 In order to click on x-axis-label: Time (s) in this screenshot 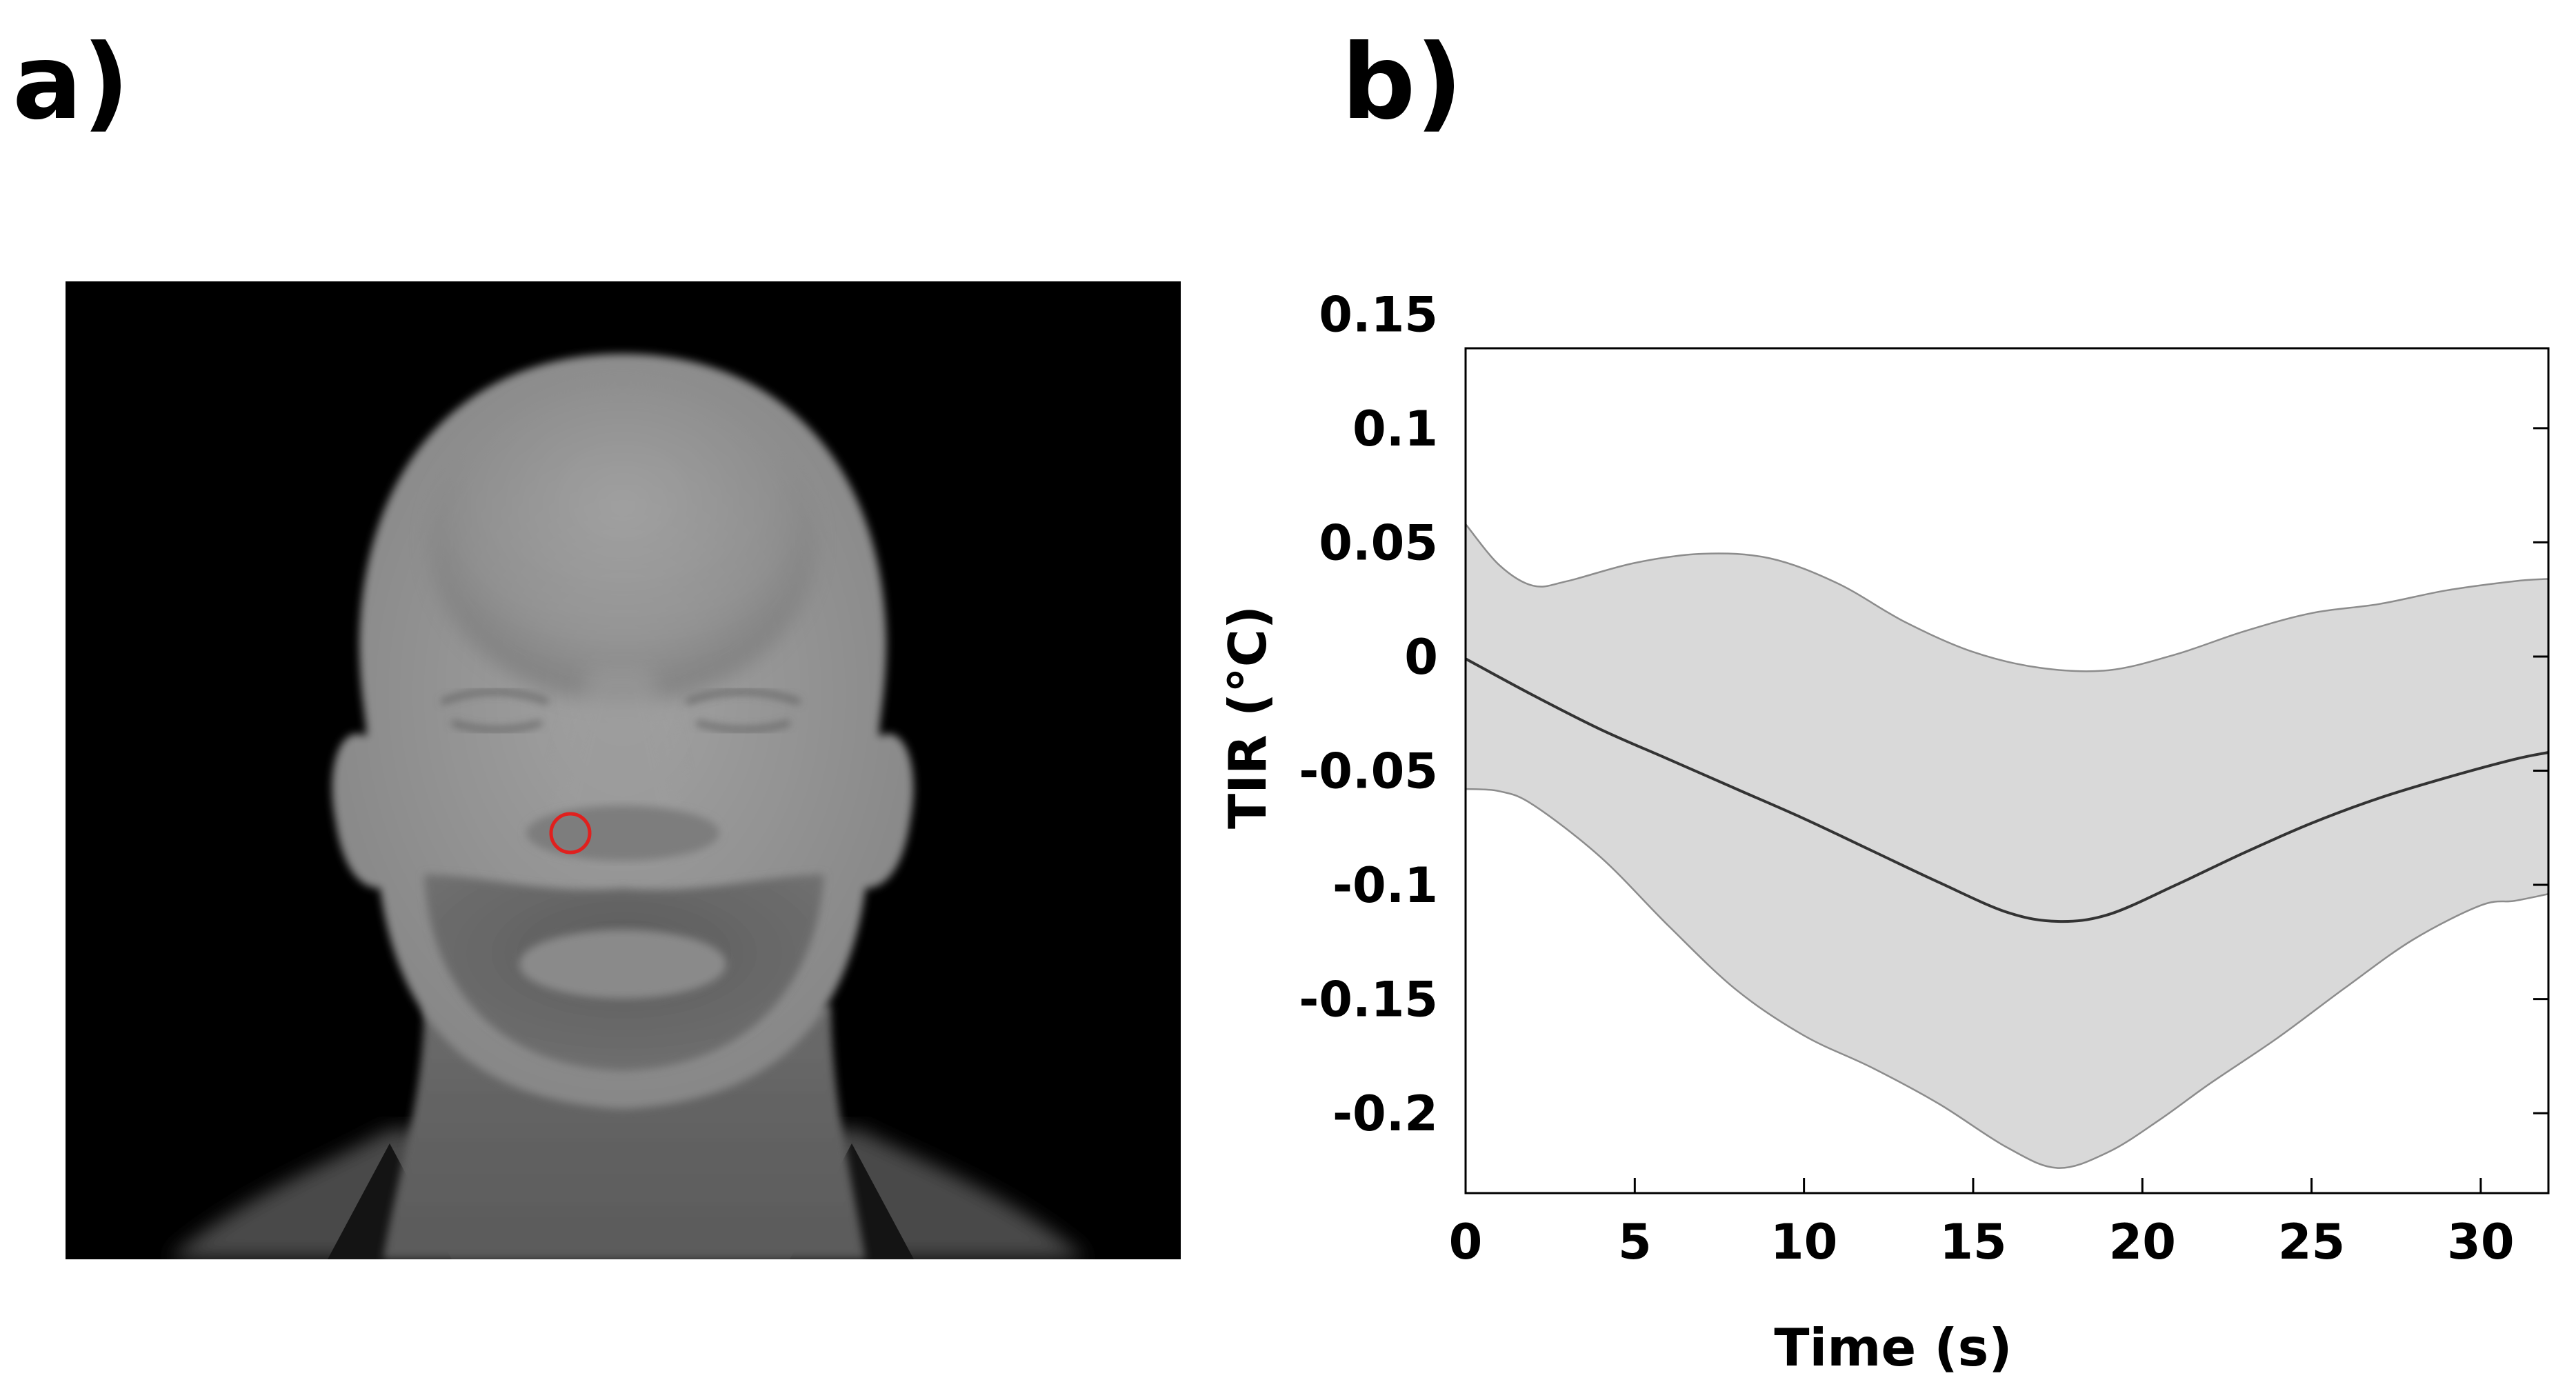, I will do `click(1893, 1347)`.